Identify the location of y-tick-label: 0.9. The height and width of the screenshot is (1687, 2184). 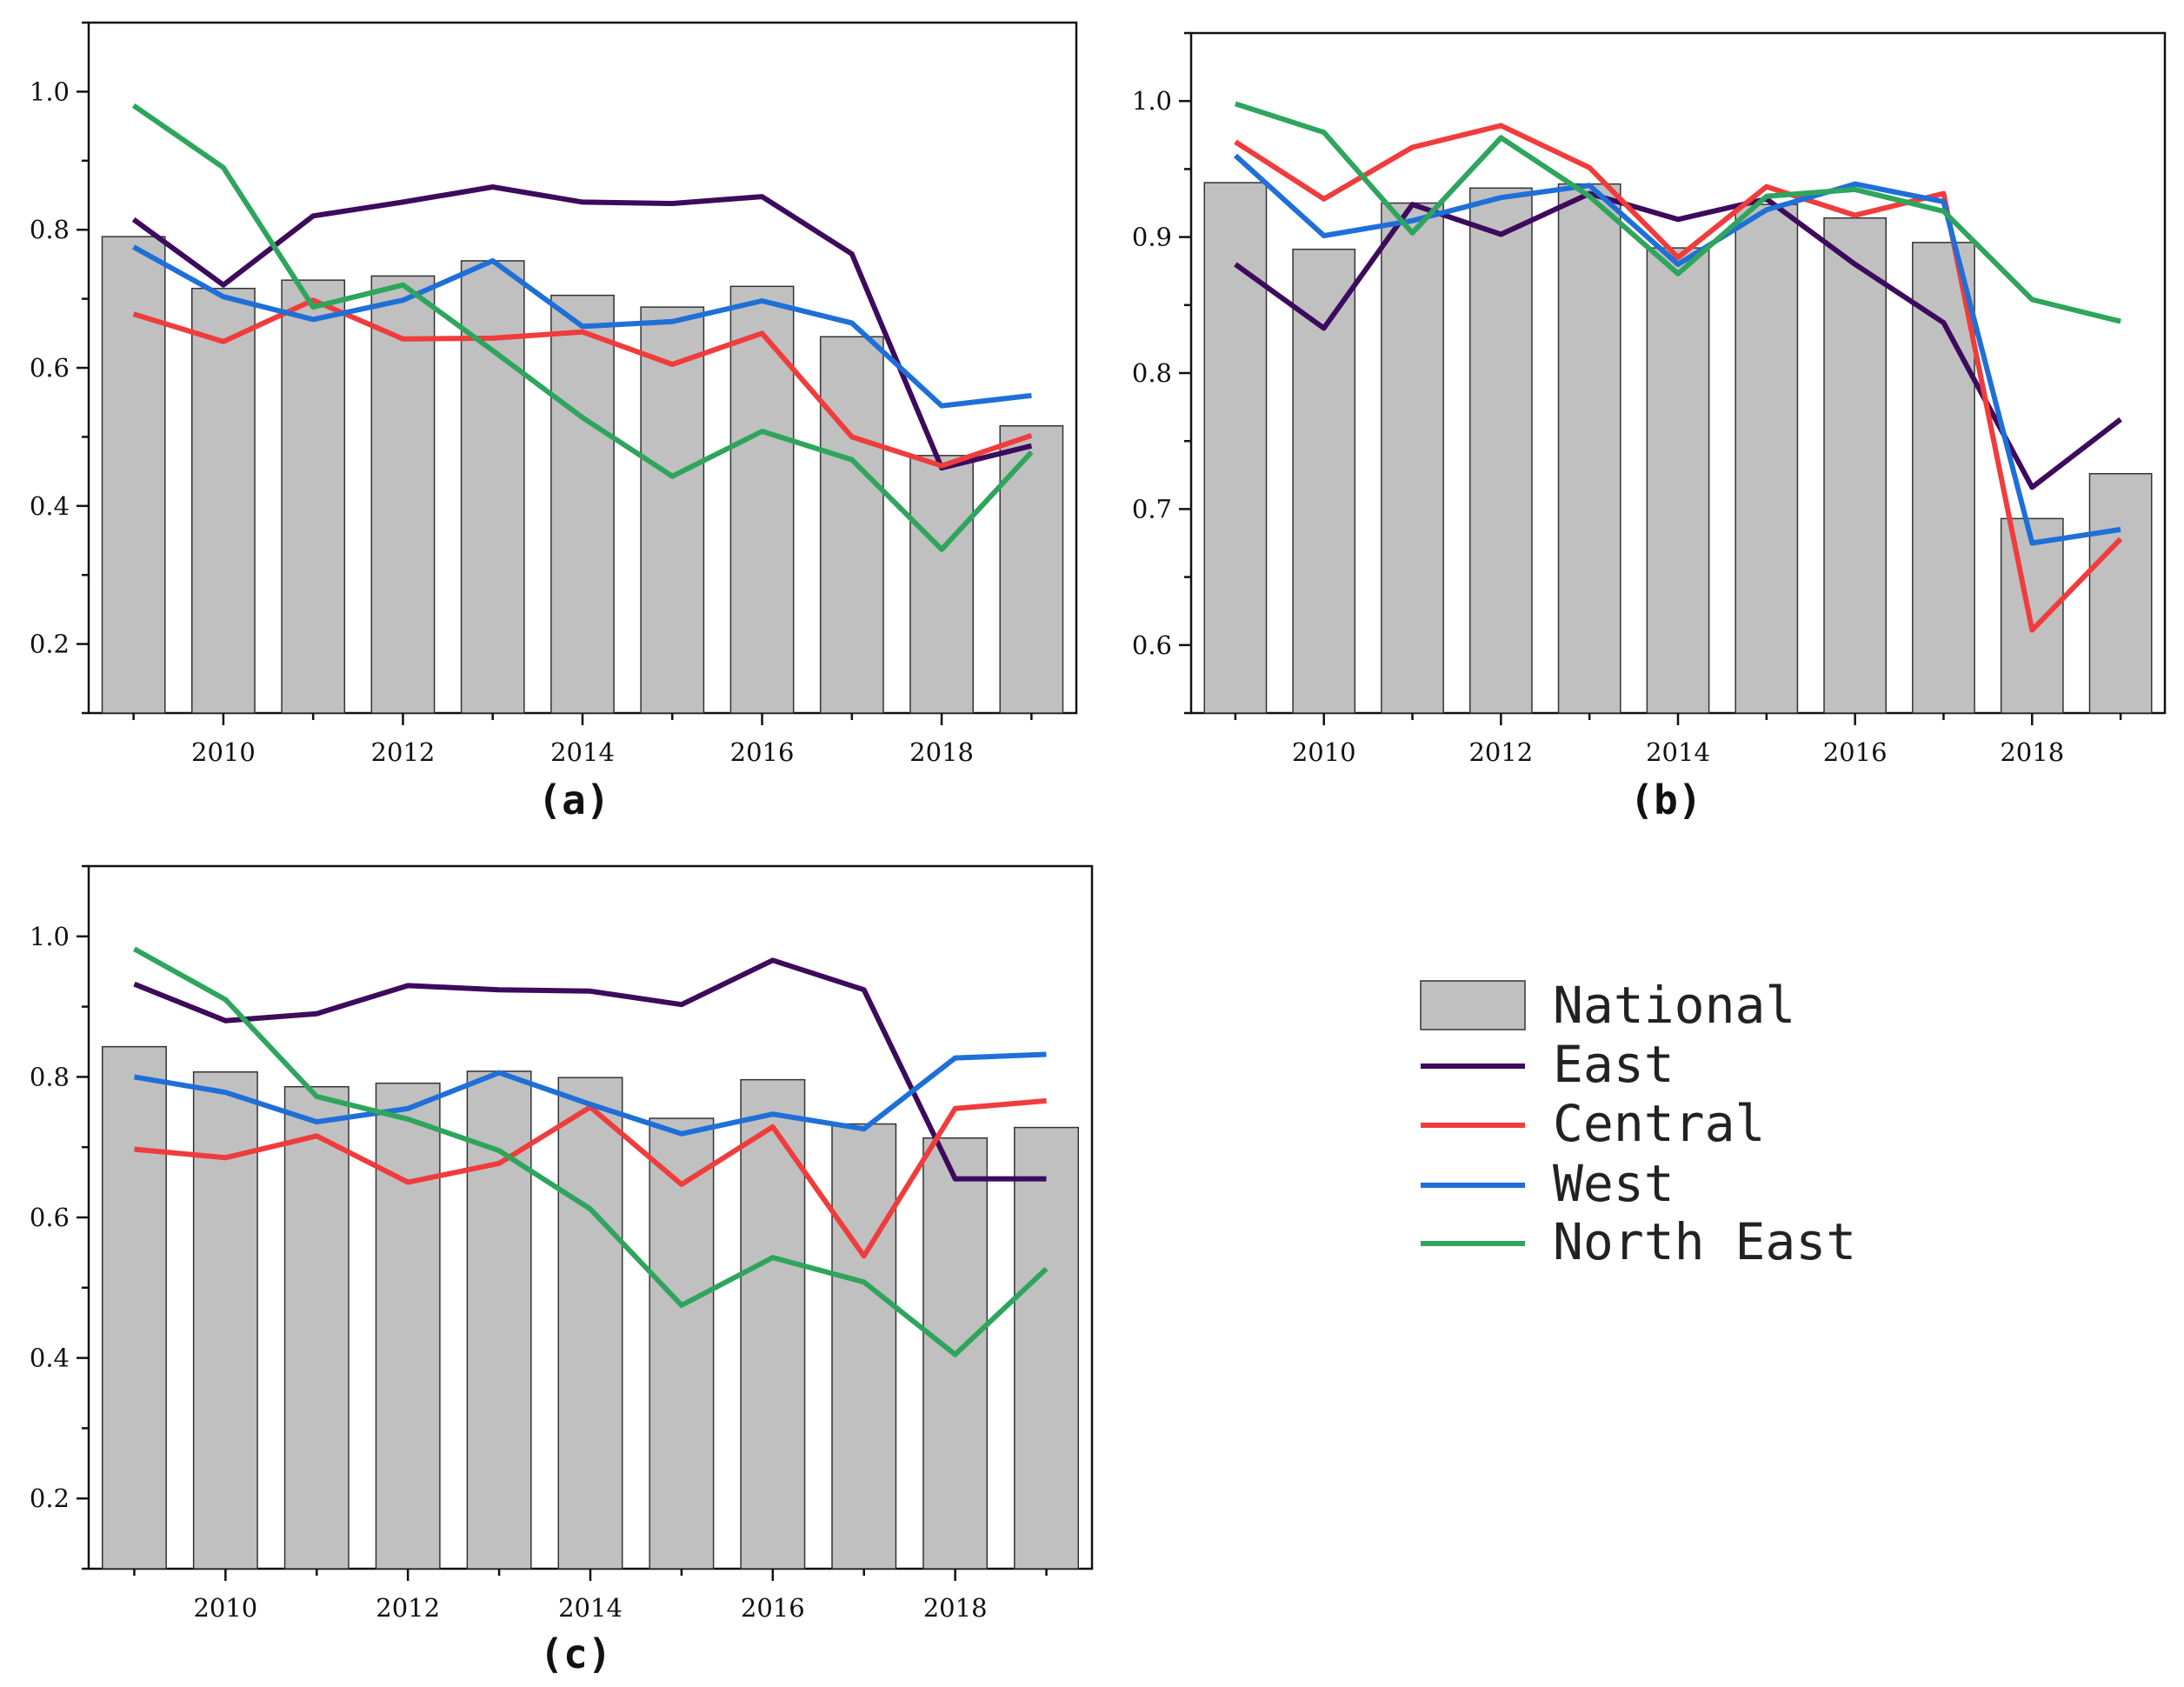
(1152, 237).